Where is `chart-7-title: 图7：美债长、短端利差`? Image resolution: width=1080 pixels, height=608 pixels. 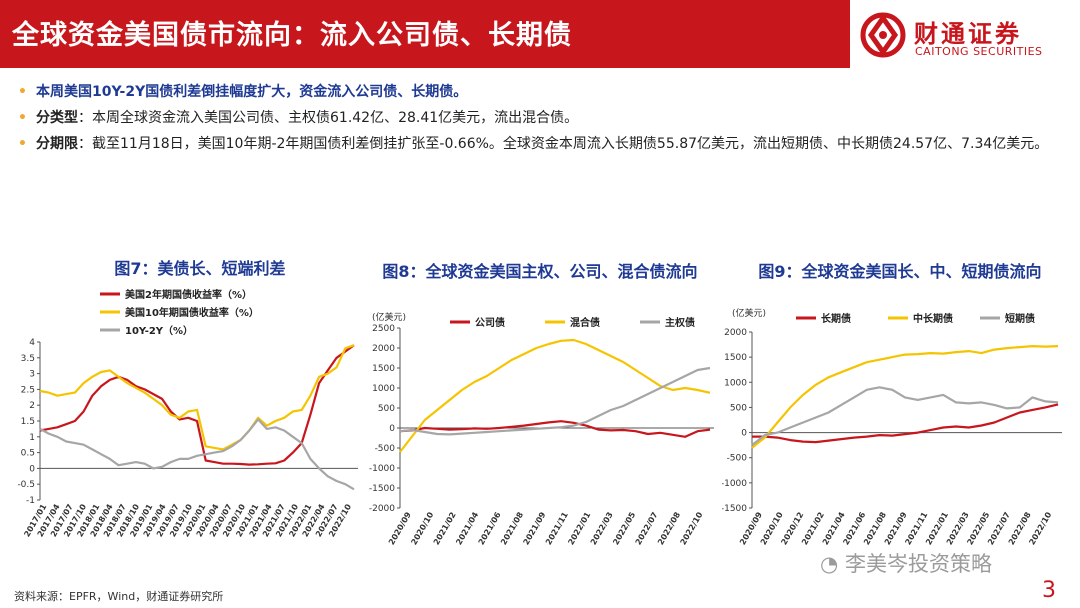
chart-7-title: 图7：美债长、短端利差 is located at coordinates (200, 268).